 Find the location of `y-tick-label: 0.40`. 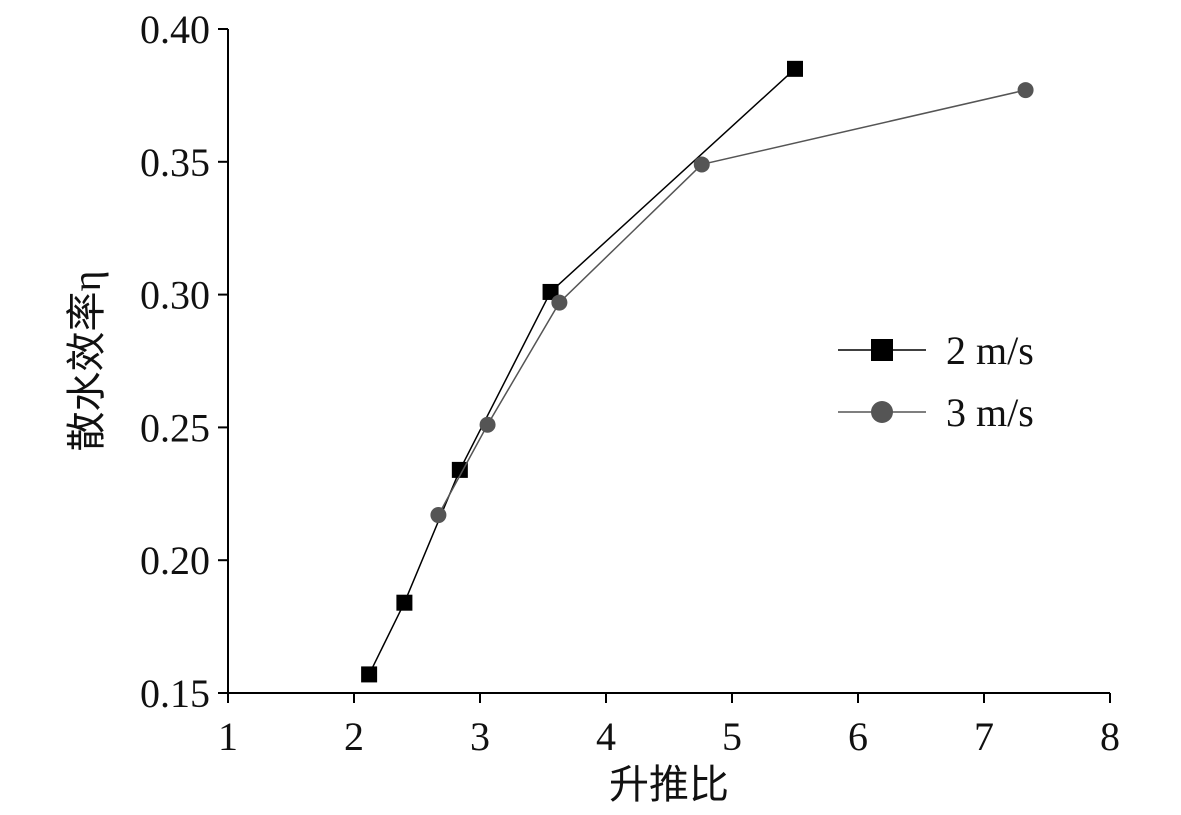

y-tick-label: 0.40 is located at coordinates (175, 29).